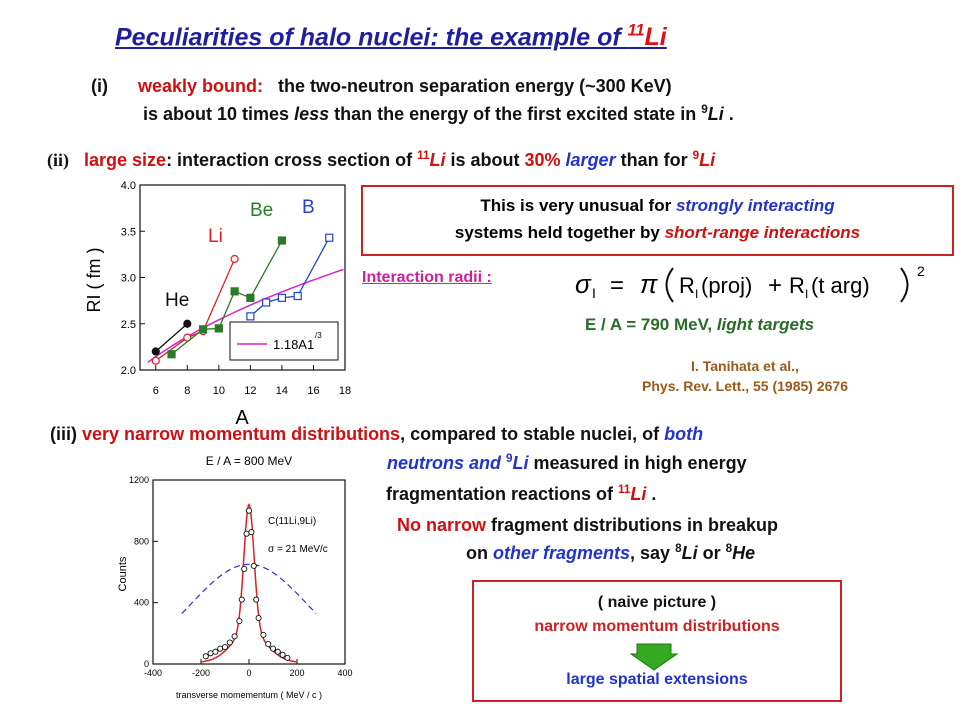  I want to click on legend-label: 1.18A1, so click(293, 344).